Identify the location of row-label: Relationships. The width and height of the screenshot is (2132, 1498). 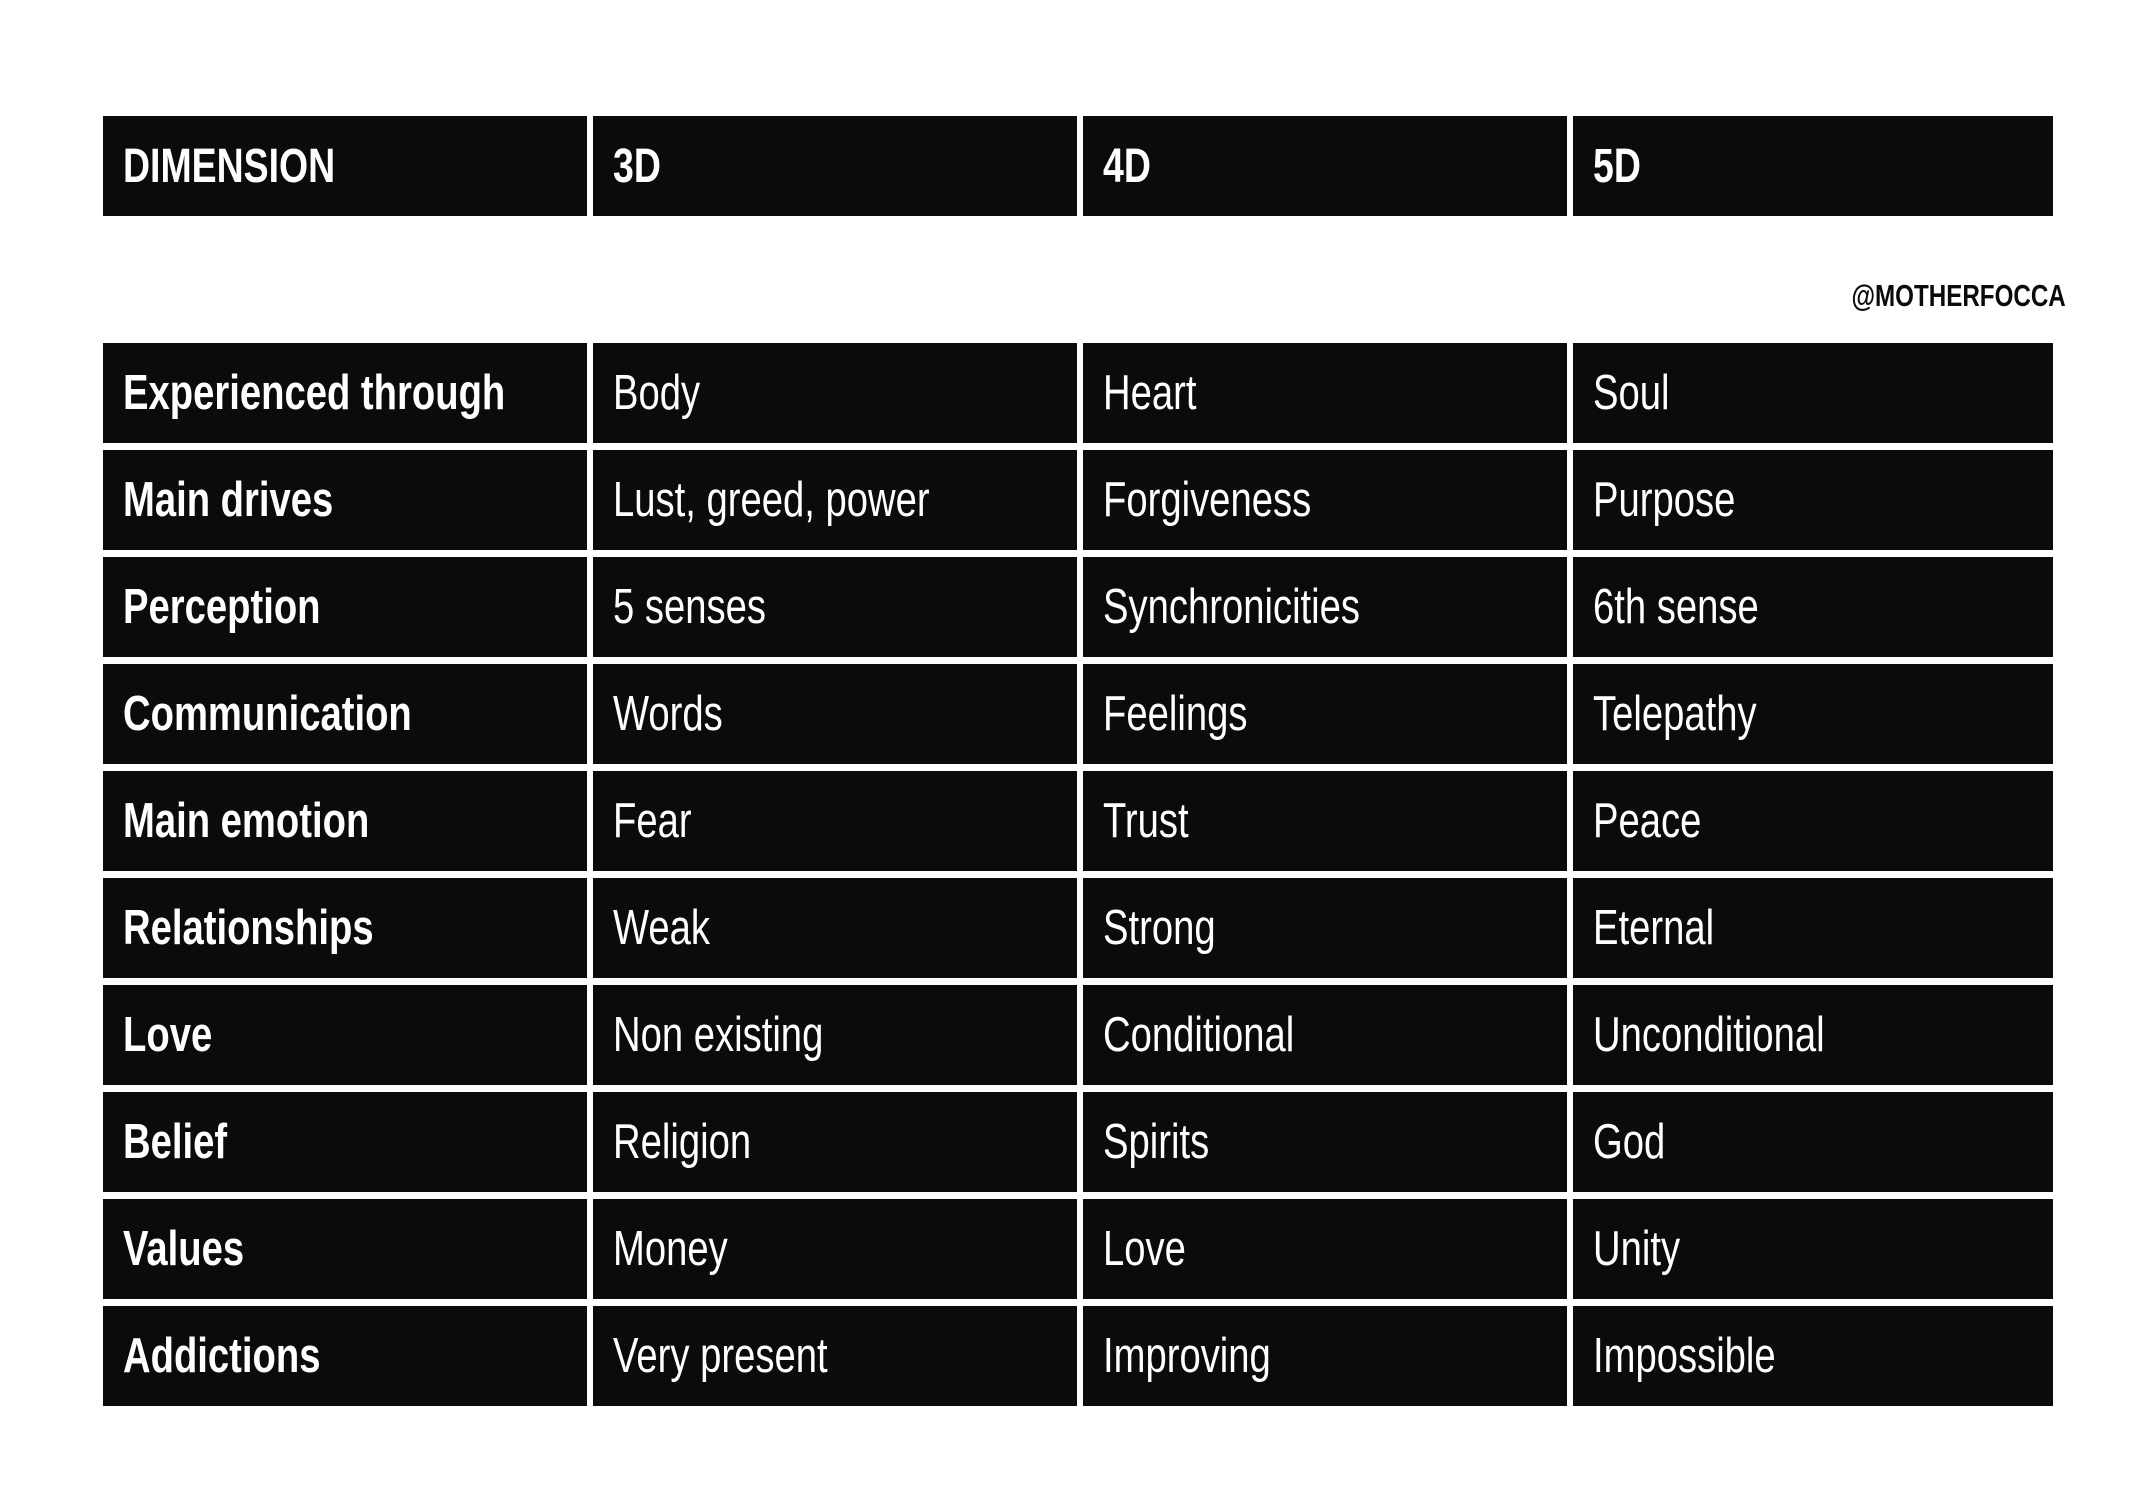
(345, 928).